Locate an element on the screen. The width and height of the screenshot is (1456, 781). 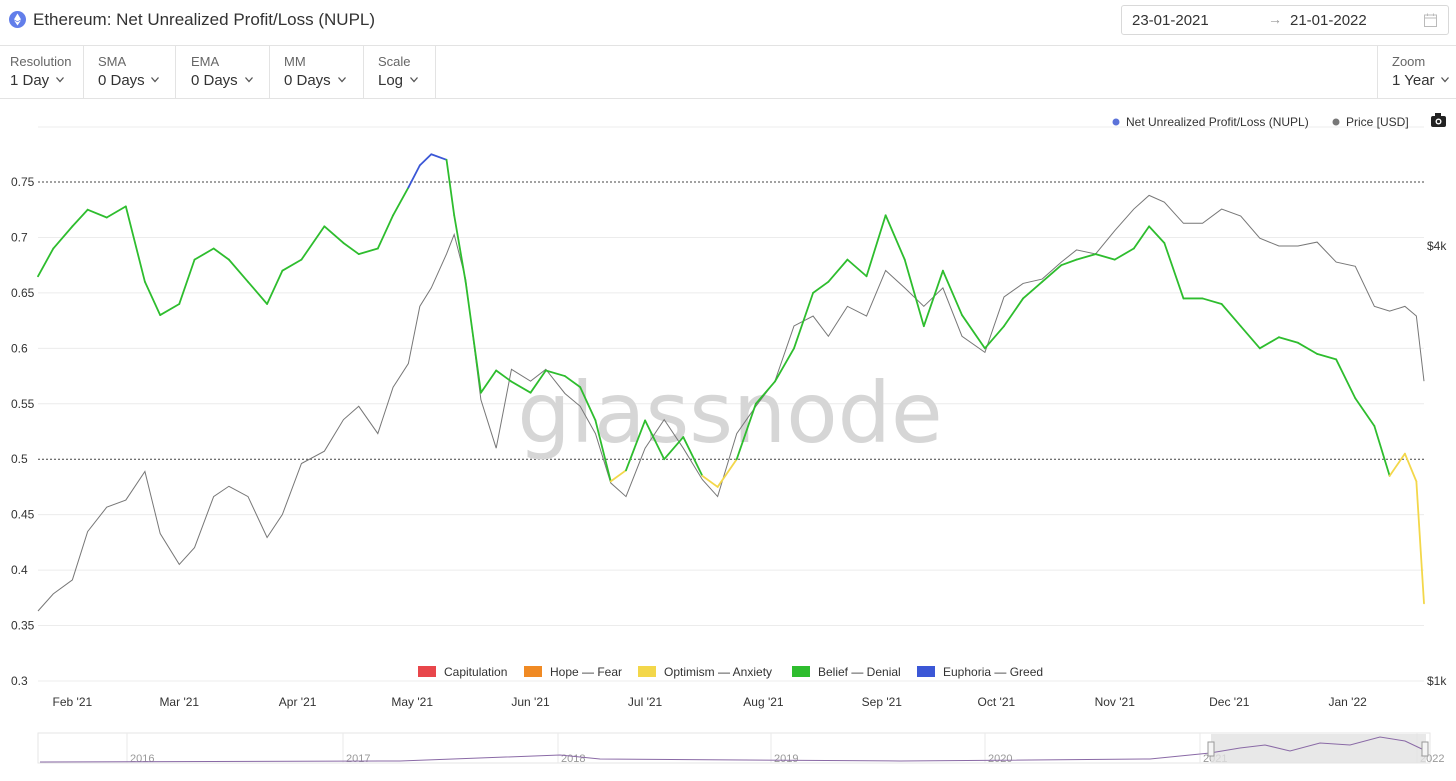
x-tick-label: Mar '21 is located at coordinates (179, 702).